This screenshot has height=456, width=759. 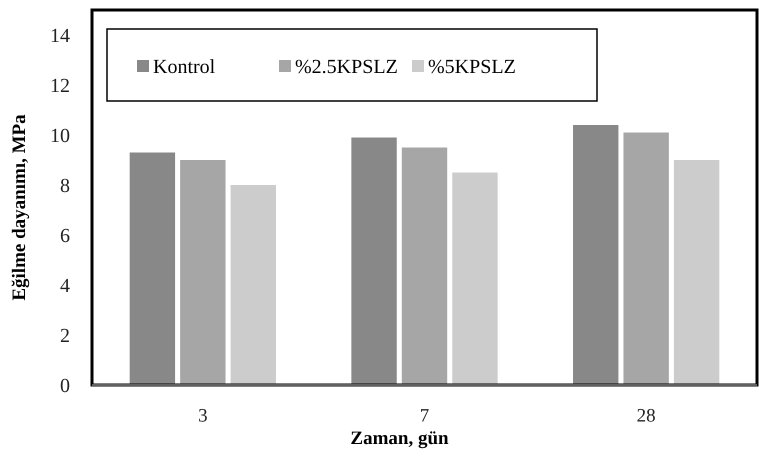 I want to click on x-tick-label: 7, so click(x=425, y=416).